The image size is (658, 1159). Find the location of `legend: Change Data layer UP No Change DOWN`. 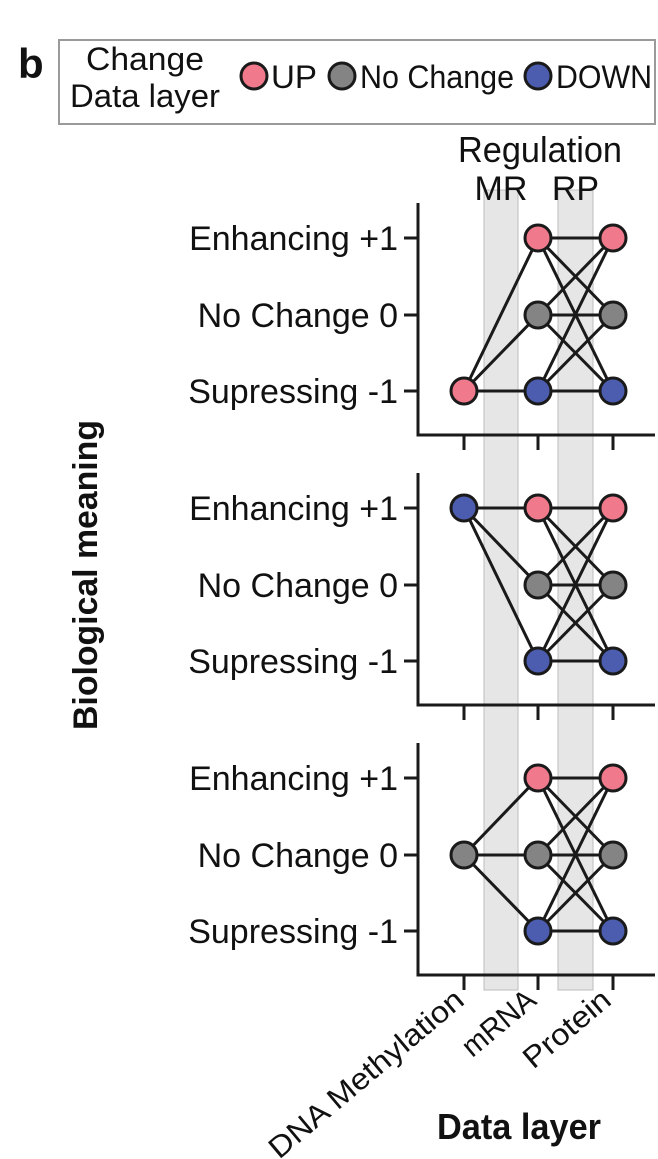

legend: Change Data layer UP No Change DOWN is located at coordinates (357, 82).